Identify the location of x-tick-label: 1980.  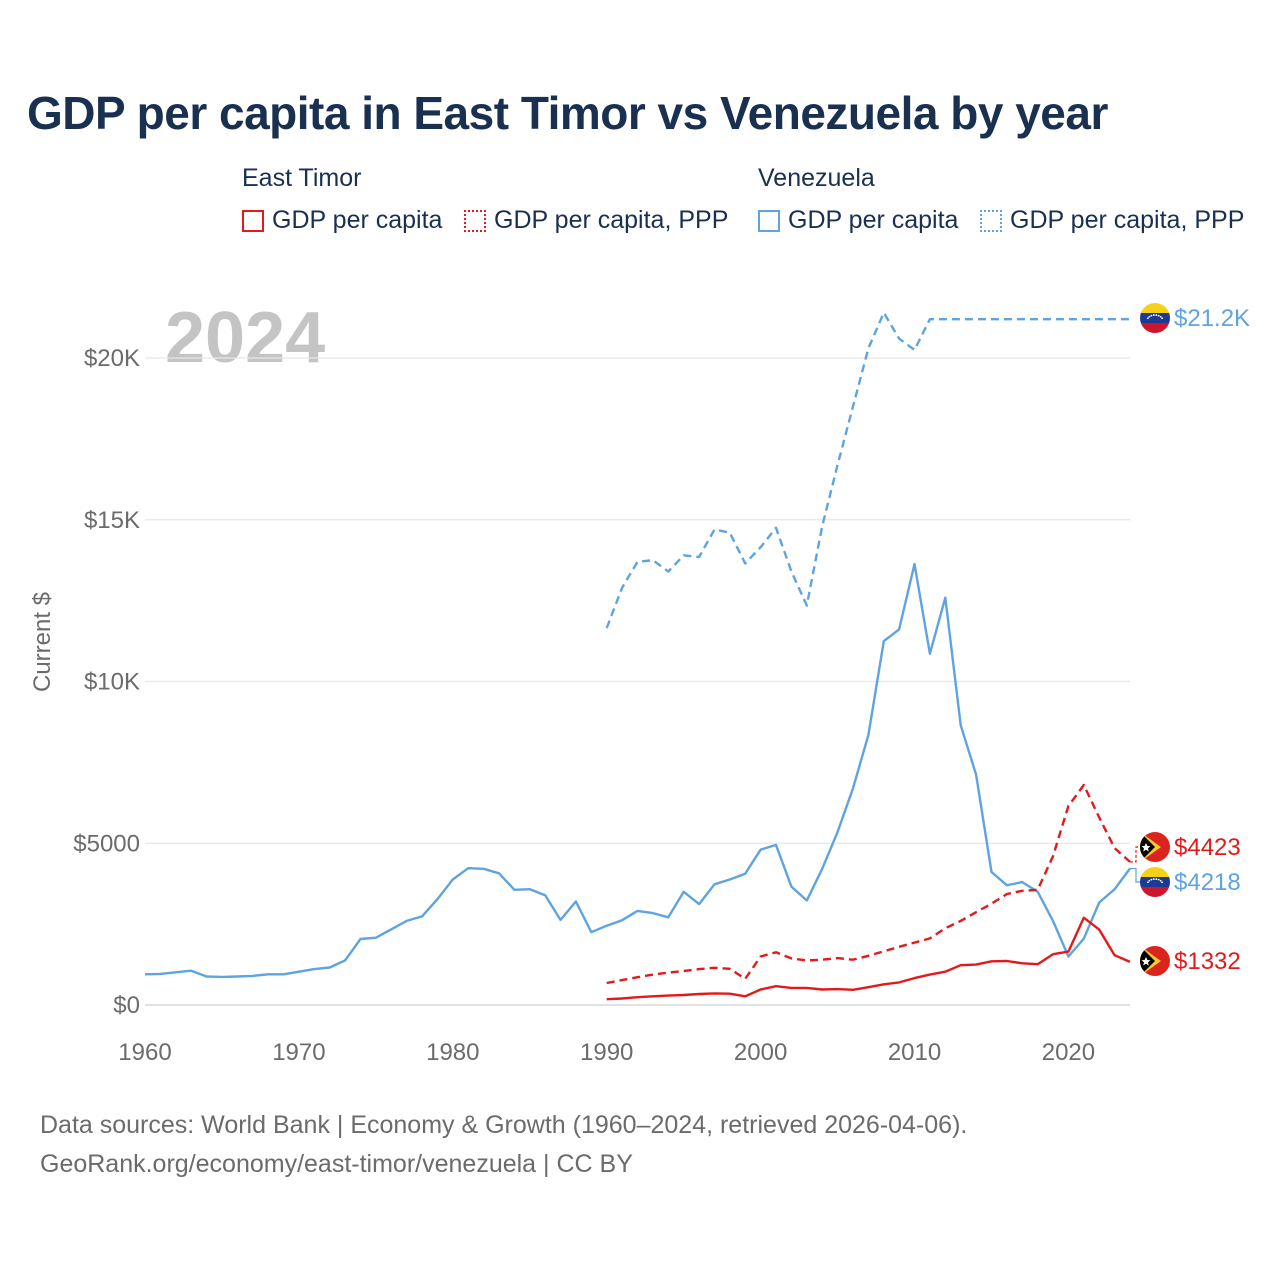
(452, 1052).